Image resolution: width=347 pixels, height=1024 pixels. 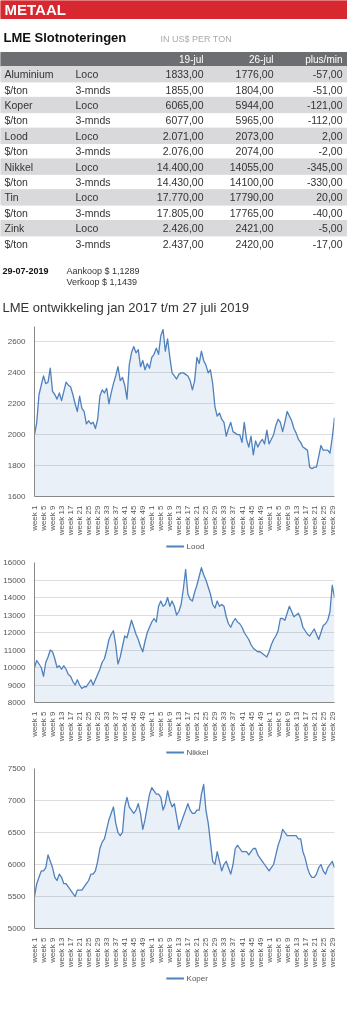 What do you see at coordinates (17, 342) in the screenshot?
I see `y-tick-label: 2600` at bounding box center [17, 342].